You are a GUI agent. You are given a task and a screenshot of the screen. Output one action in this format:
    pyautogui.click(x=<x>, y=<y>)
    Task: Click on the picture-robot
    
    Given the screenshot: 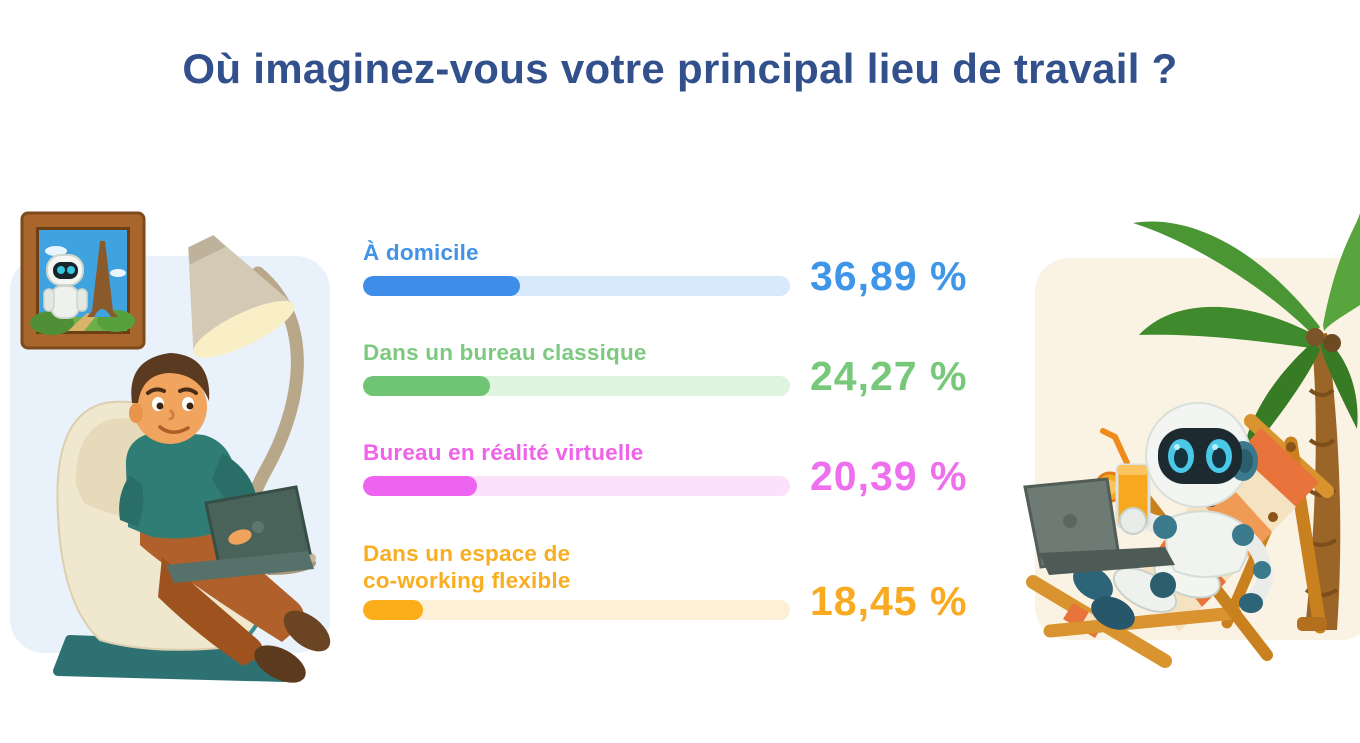 What is the action you would take?
    pyautogui.click(x=65, y=286)
    